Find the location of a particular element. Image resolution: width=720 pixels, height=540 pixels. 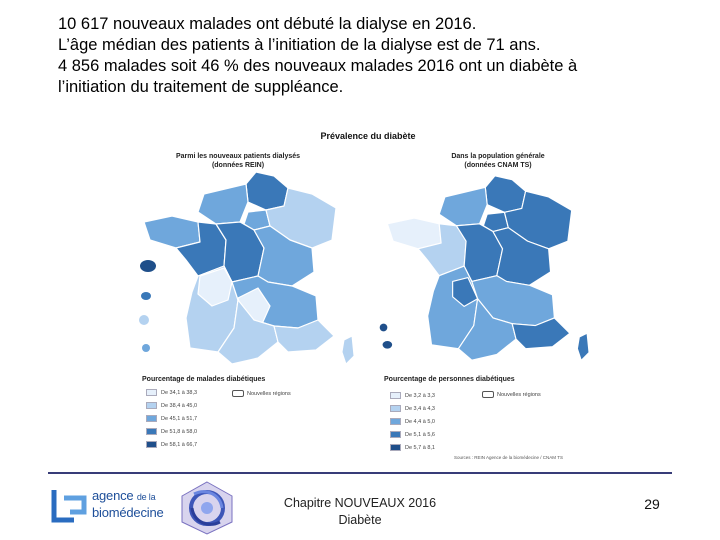

right-legend-title: Pourcentage de personnes diabétiques is located at coordinates (449, 379).